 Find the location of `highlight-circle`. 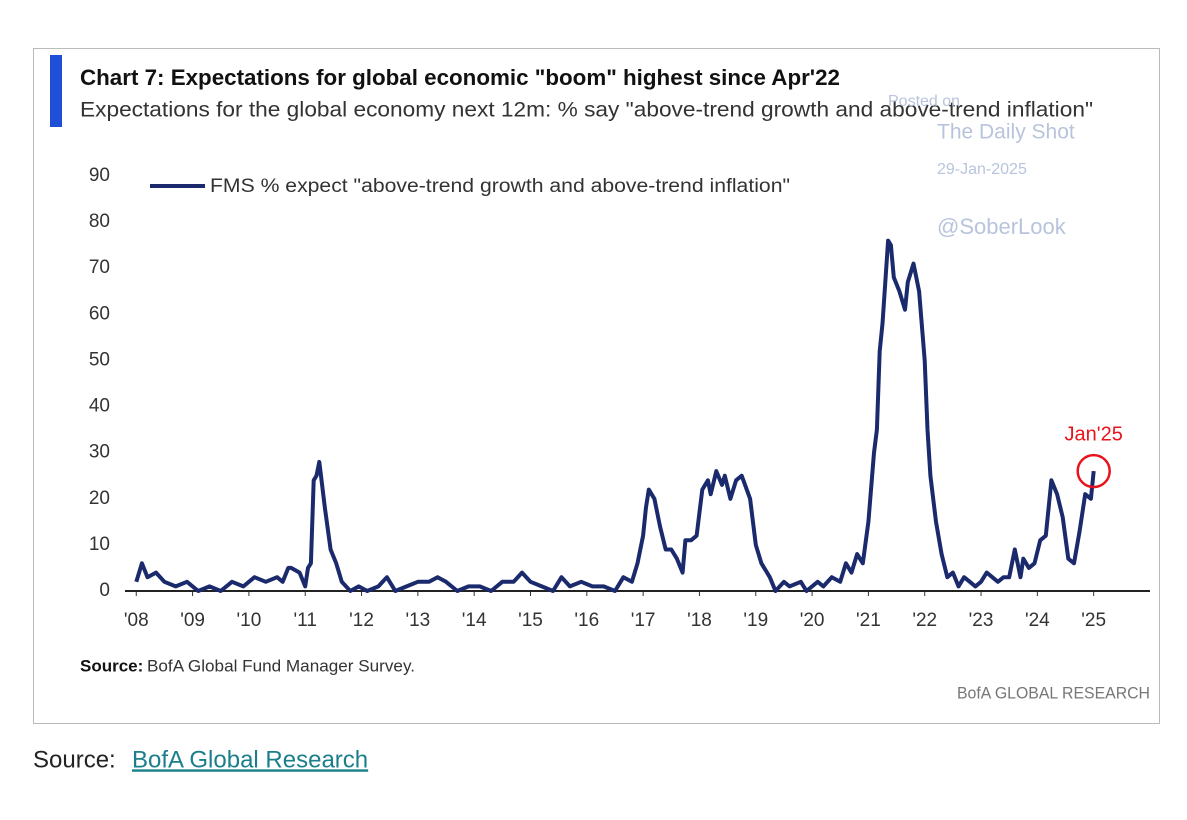

highlight-circle is located at coordinates (1093, 471).